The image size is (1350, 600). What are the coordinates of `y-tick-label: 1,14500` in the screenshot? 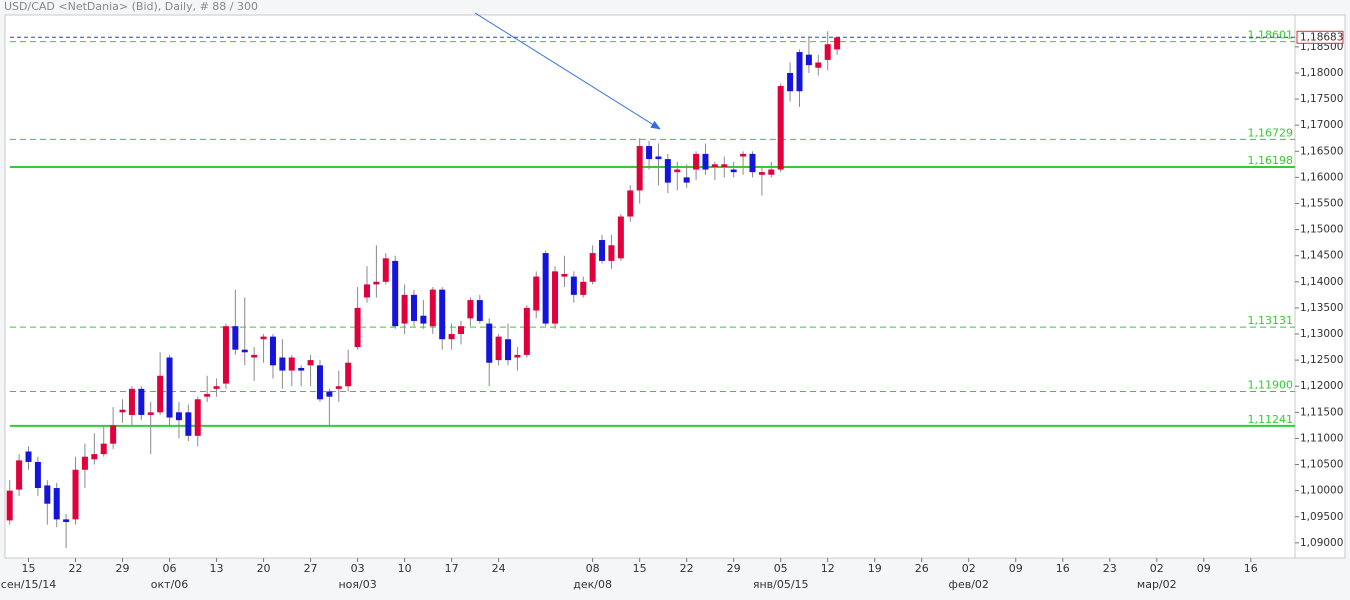 It's located at (1321, 256).